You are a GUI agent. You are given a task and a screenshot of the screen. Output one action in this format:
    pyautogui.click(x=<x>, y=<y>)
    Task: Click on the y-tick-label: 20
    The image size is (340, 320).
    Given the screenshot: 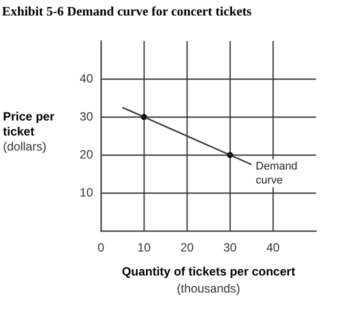 What is the action you would take?
    pyautogui.click(x=87, y=154)
    